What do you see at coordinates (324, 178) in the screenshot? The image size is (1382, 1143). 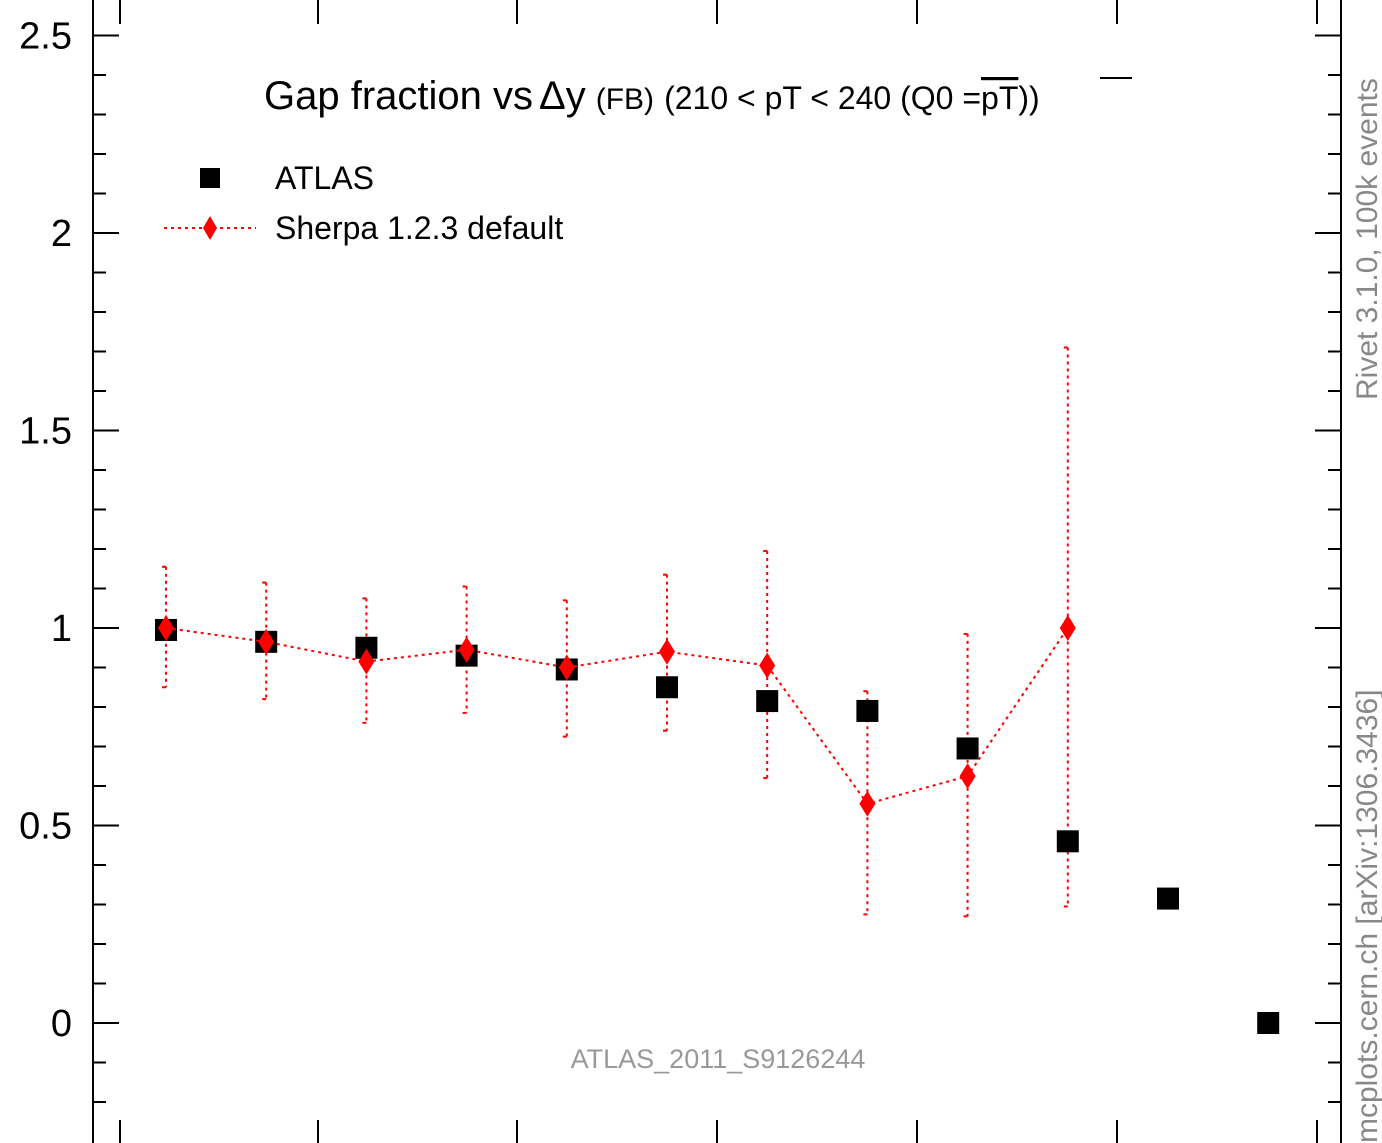 I see `legend-label-atlas: ATLAS` at bounding box center [324, 178].